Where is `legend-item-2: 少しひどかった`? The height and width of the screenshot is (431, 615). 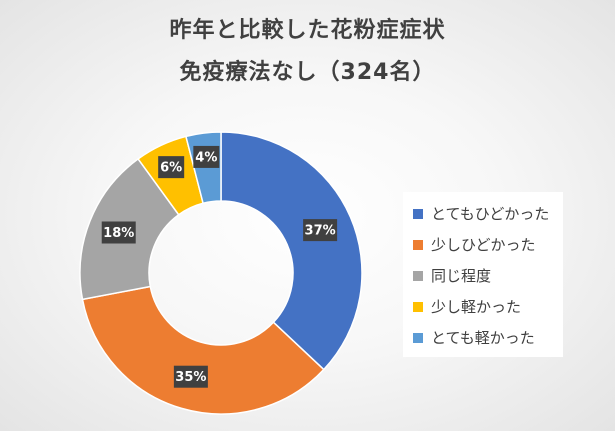
legend-item-2: 少しひどかった is located at coordinates (488, 244).